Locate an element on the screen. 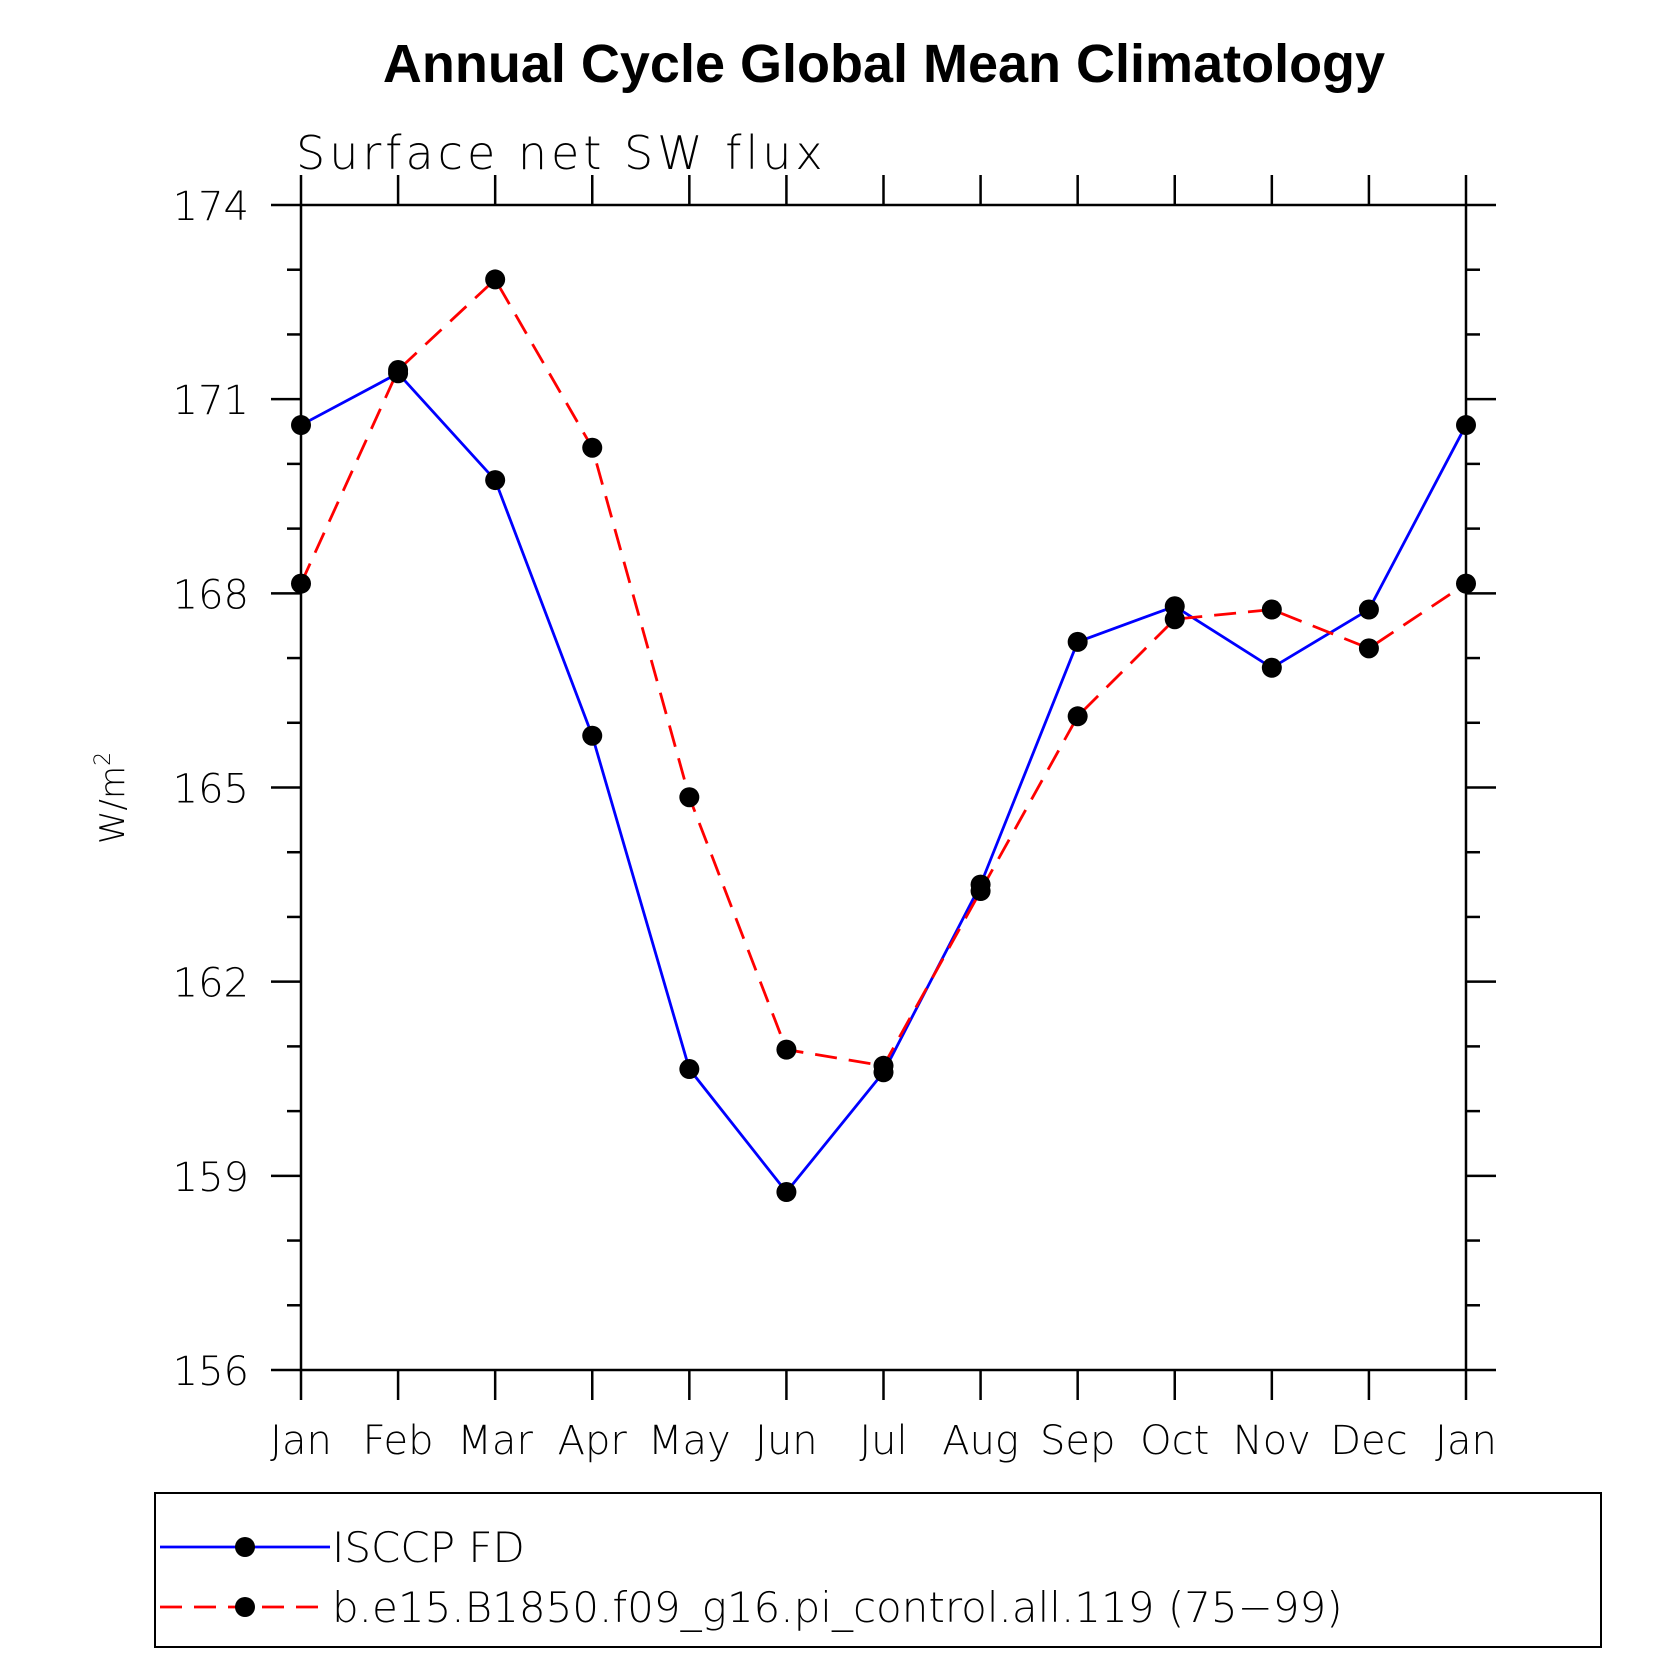 Image resolution: width=1674 pixels, height=1674 pixels. y-tick-label: 165 is located at coordinates (211, 790).